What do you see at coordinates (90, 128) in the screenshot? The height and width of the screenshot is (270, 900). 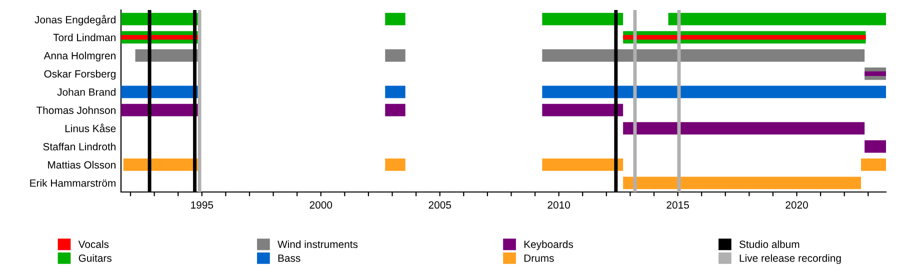 I see `y-tick-label: Linus Kåse` at bounding box center [90, 128].